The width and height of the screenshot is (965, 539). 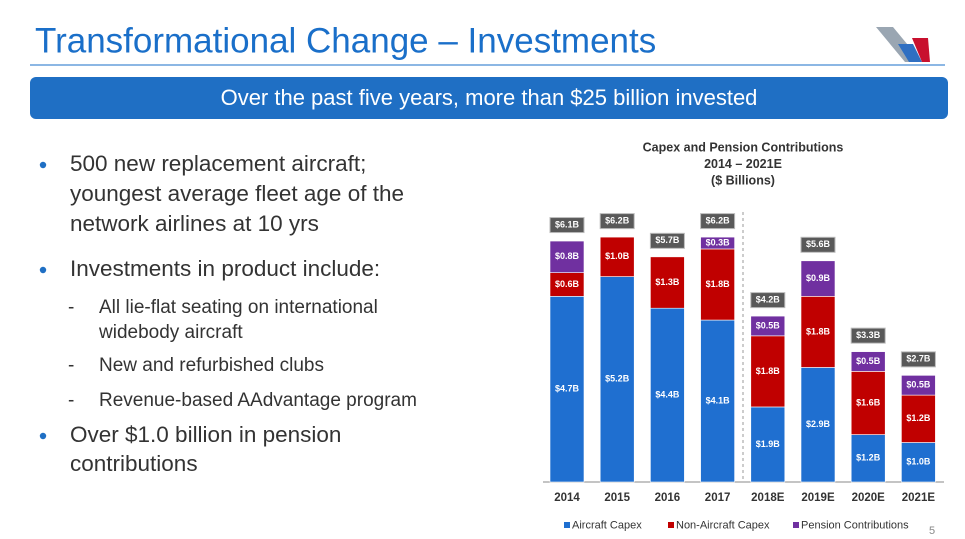 I want to click on logo, so click(x=903, y=44).